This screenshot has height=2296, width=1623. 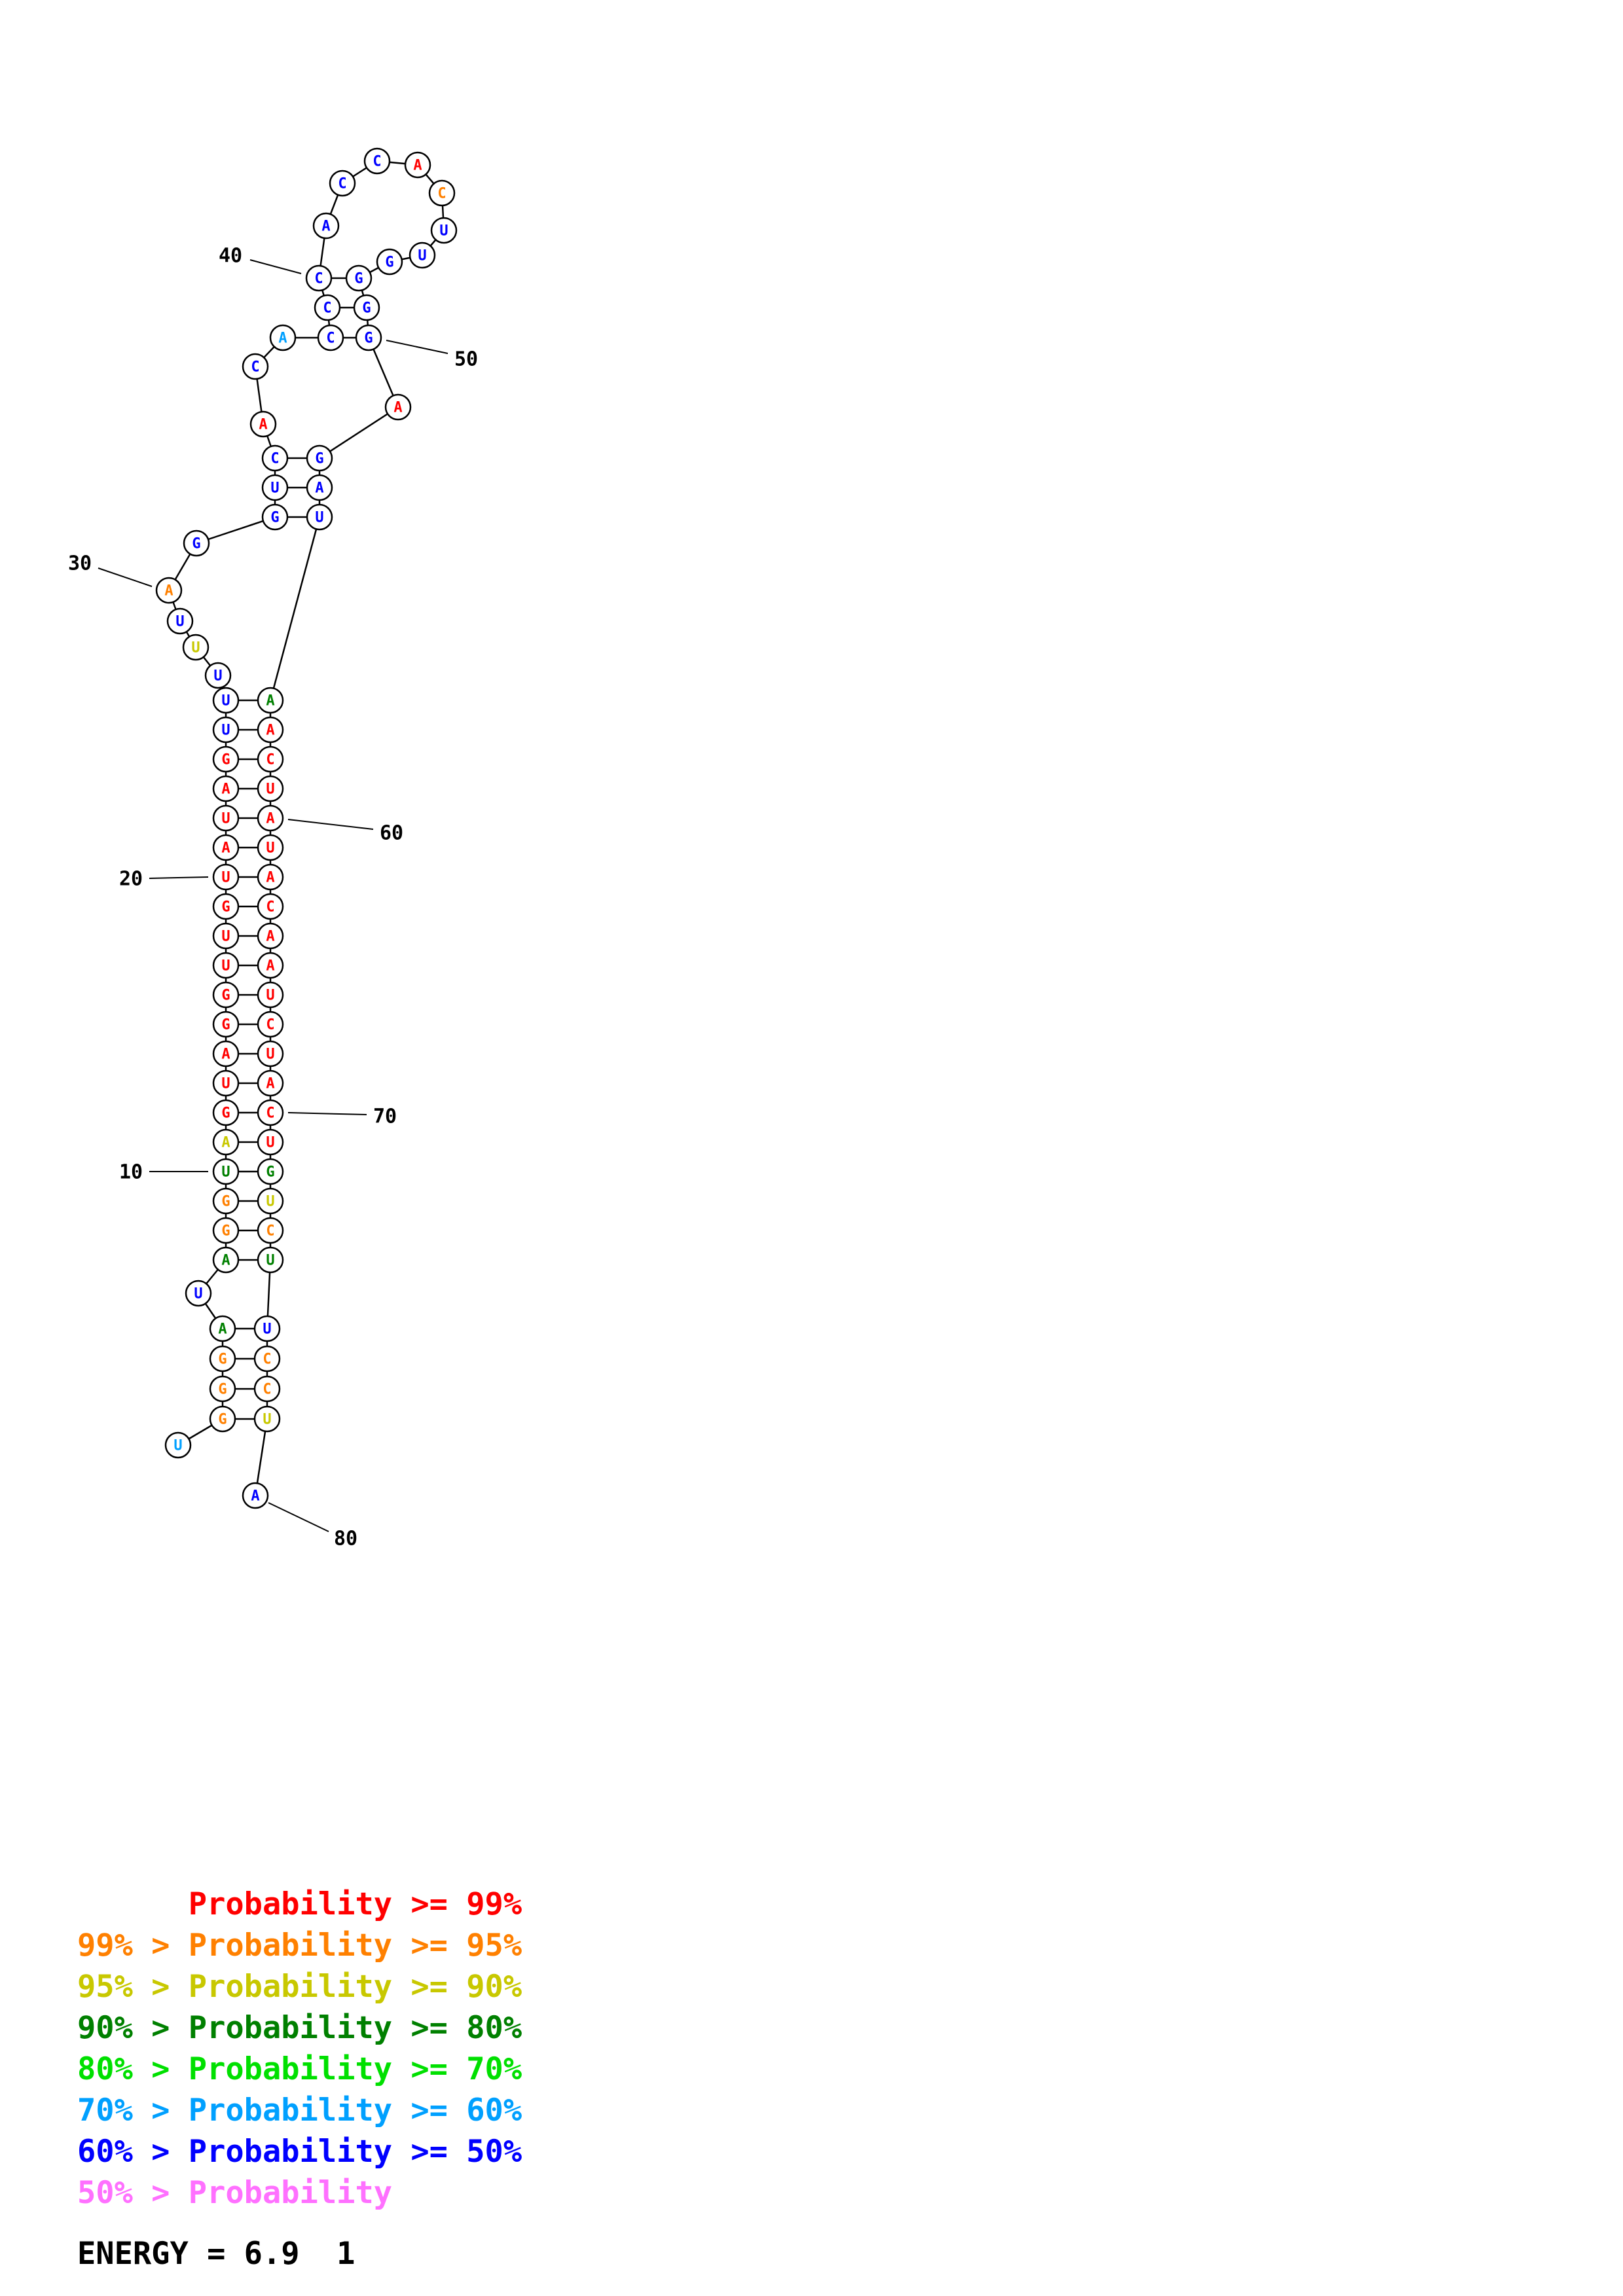 I want to click on nucleotide-base-10-U: U, so click(x=225, y=1172).